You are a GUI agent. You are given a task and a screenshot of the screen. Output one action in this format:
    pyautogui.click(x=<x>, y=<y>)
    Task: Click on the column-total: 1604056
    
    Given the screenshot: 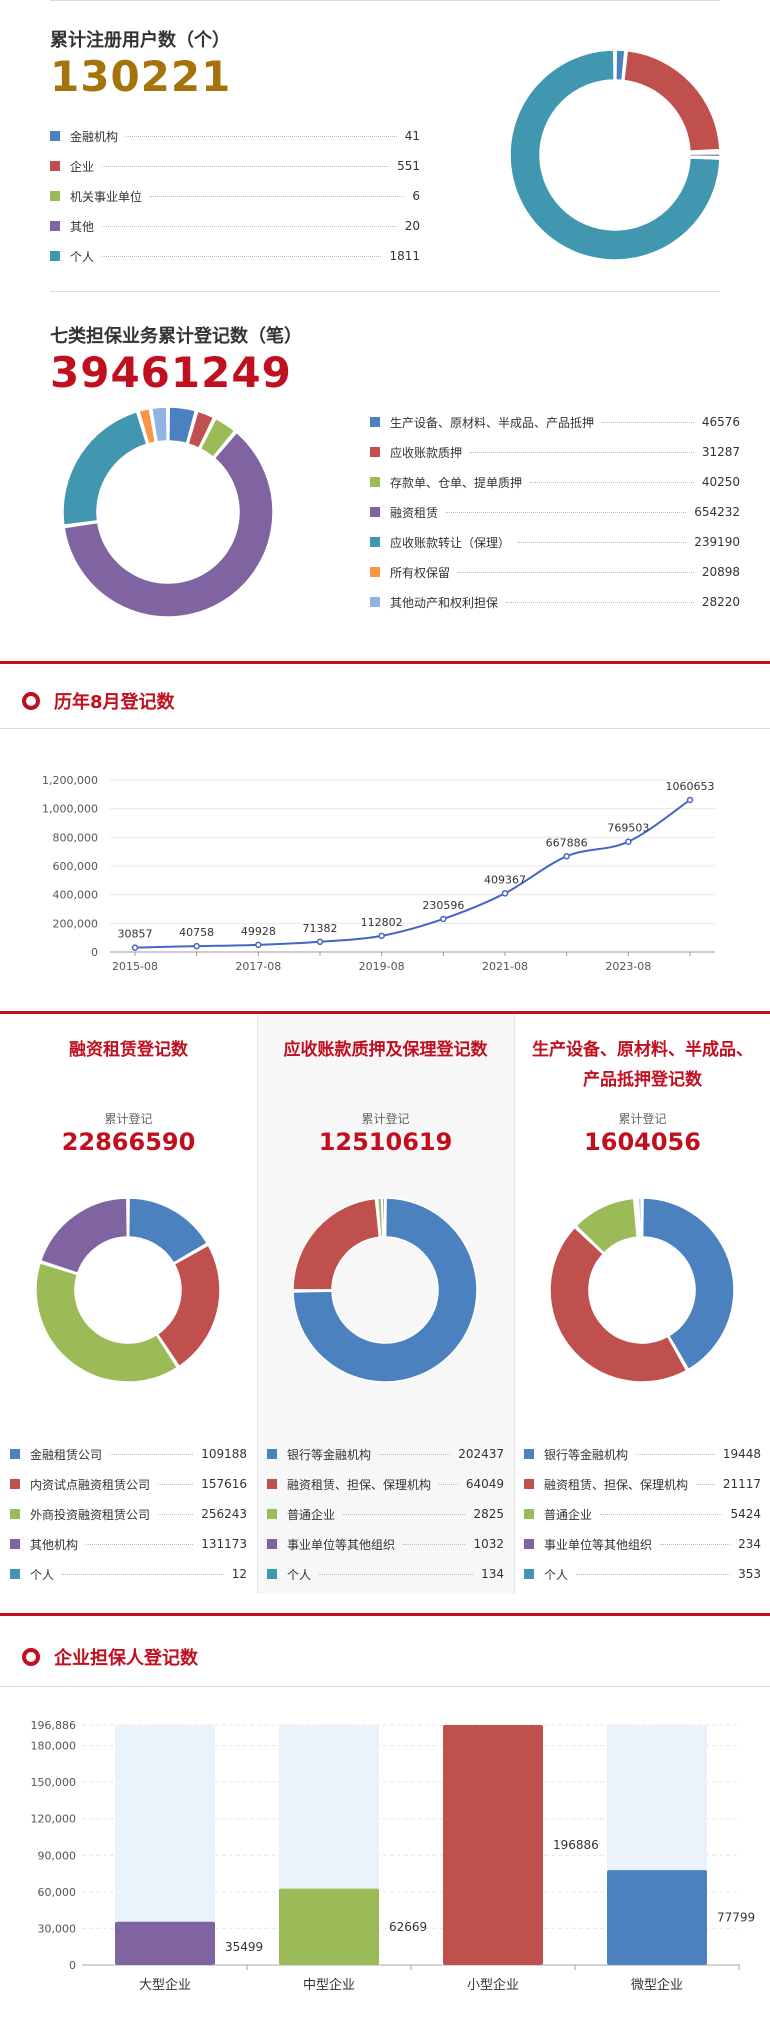 What is the action you would take?
    pyautogui.click(x=642, y=1142)
    